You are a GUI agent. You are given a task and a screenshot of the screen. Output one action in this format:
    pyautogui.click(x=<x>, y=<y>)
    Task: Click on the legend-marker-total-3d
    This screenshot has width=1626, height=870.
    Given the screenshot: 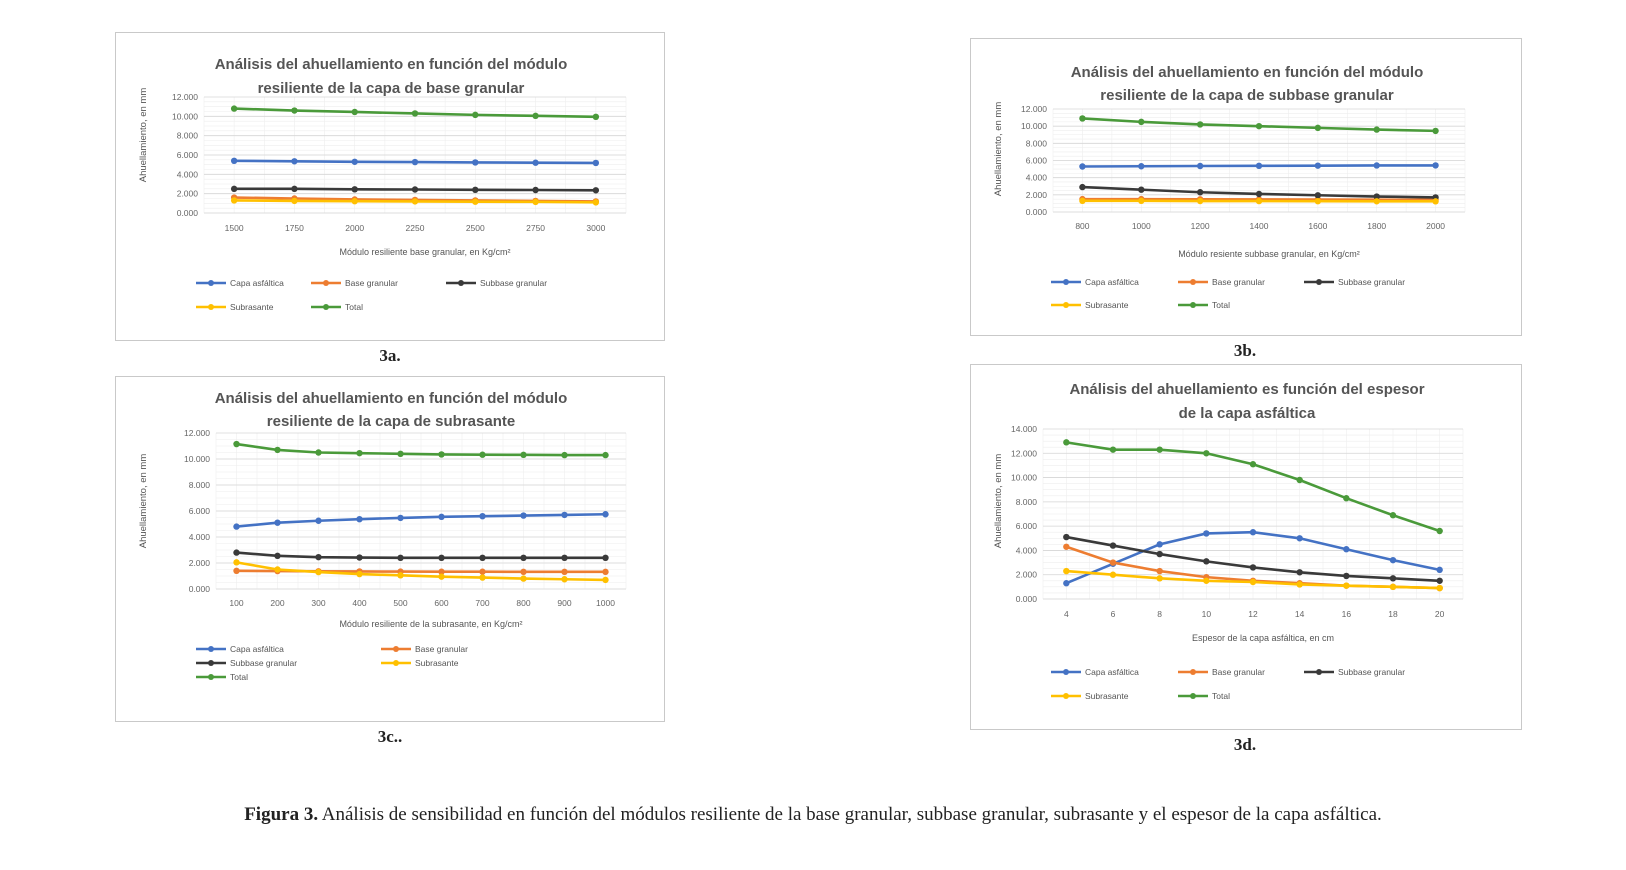 What is the action you would take?
    pyautogui.click(x=1193, y=696)
    